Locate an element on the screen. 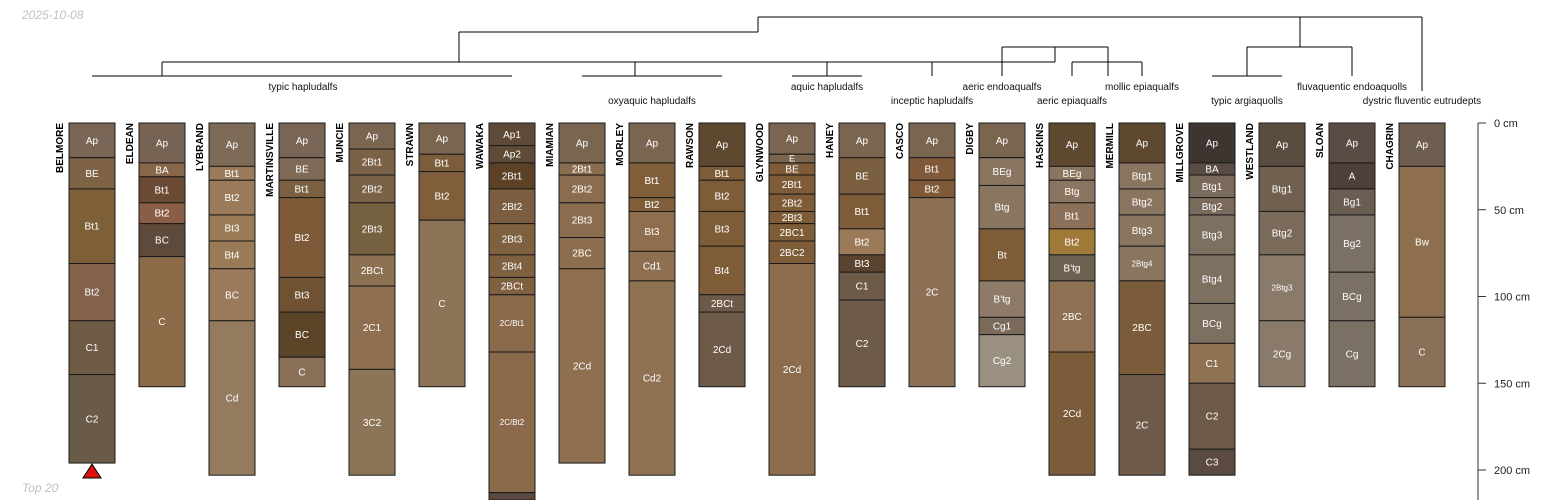 The height and width of the screenshot is (500, 1550). taxon-label: typic hapludalfs is located at coordinates (303, 87).